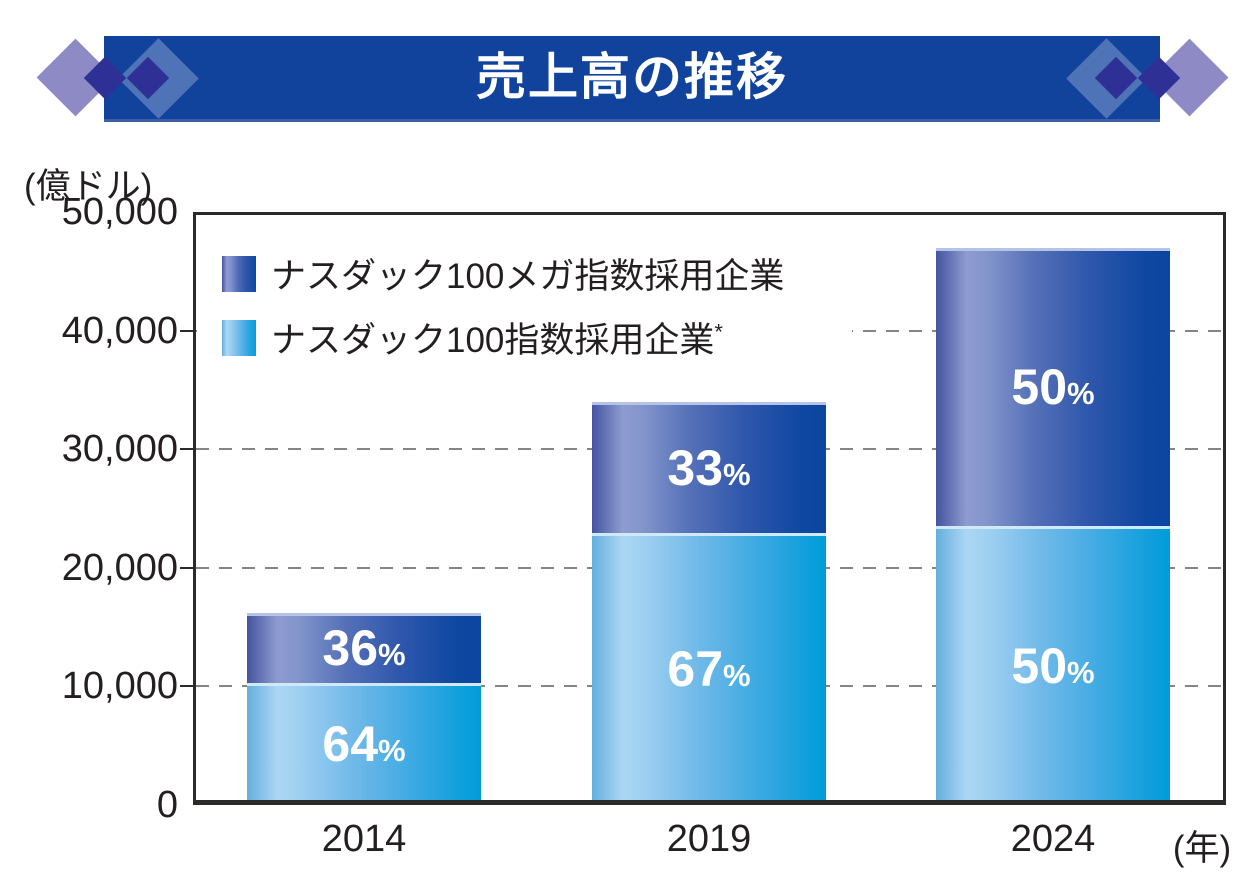  I want to click on x-axis-label: 2024, so click(1053, 839).